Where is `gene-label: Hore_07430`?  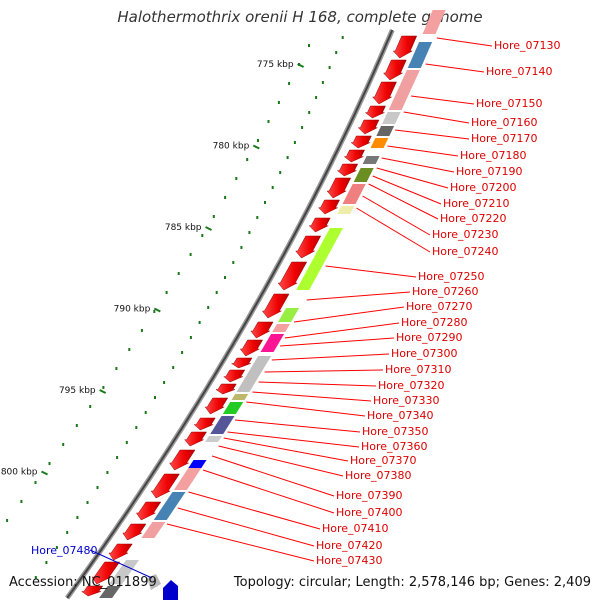
gene-label: Hore_07430 is located at coordinates (349, 560).